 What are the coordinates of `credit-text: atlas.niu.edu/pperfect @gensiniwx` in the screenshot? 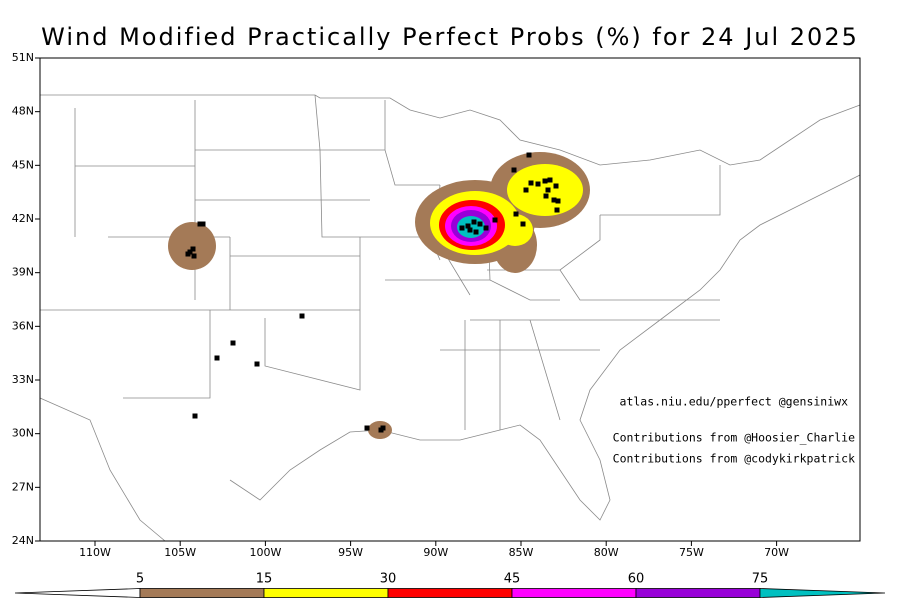 It's located at (734, 402).